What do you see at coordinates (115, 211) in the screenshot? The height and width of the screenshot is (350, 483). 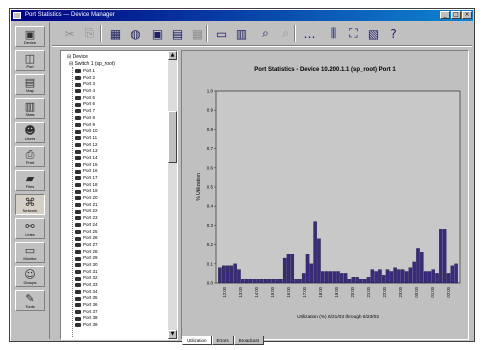 I see `tree-item-port: Port 22` at bounding box center [115, 211].